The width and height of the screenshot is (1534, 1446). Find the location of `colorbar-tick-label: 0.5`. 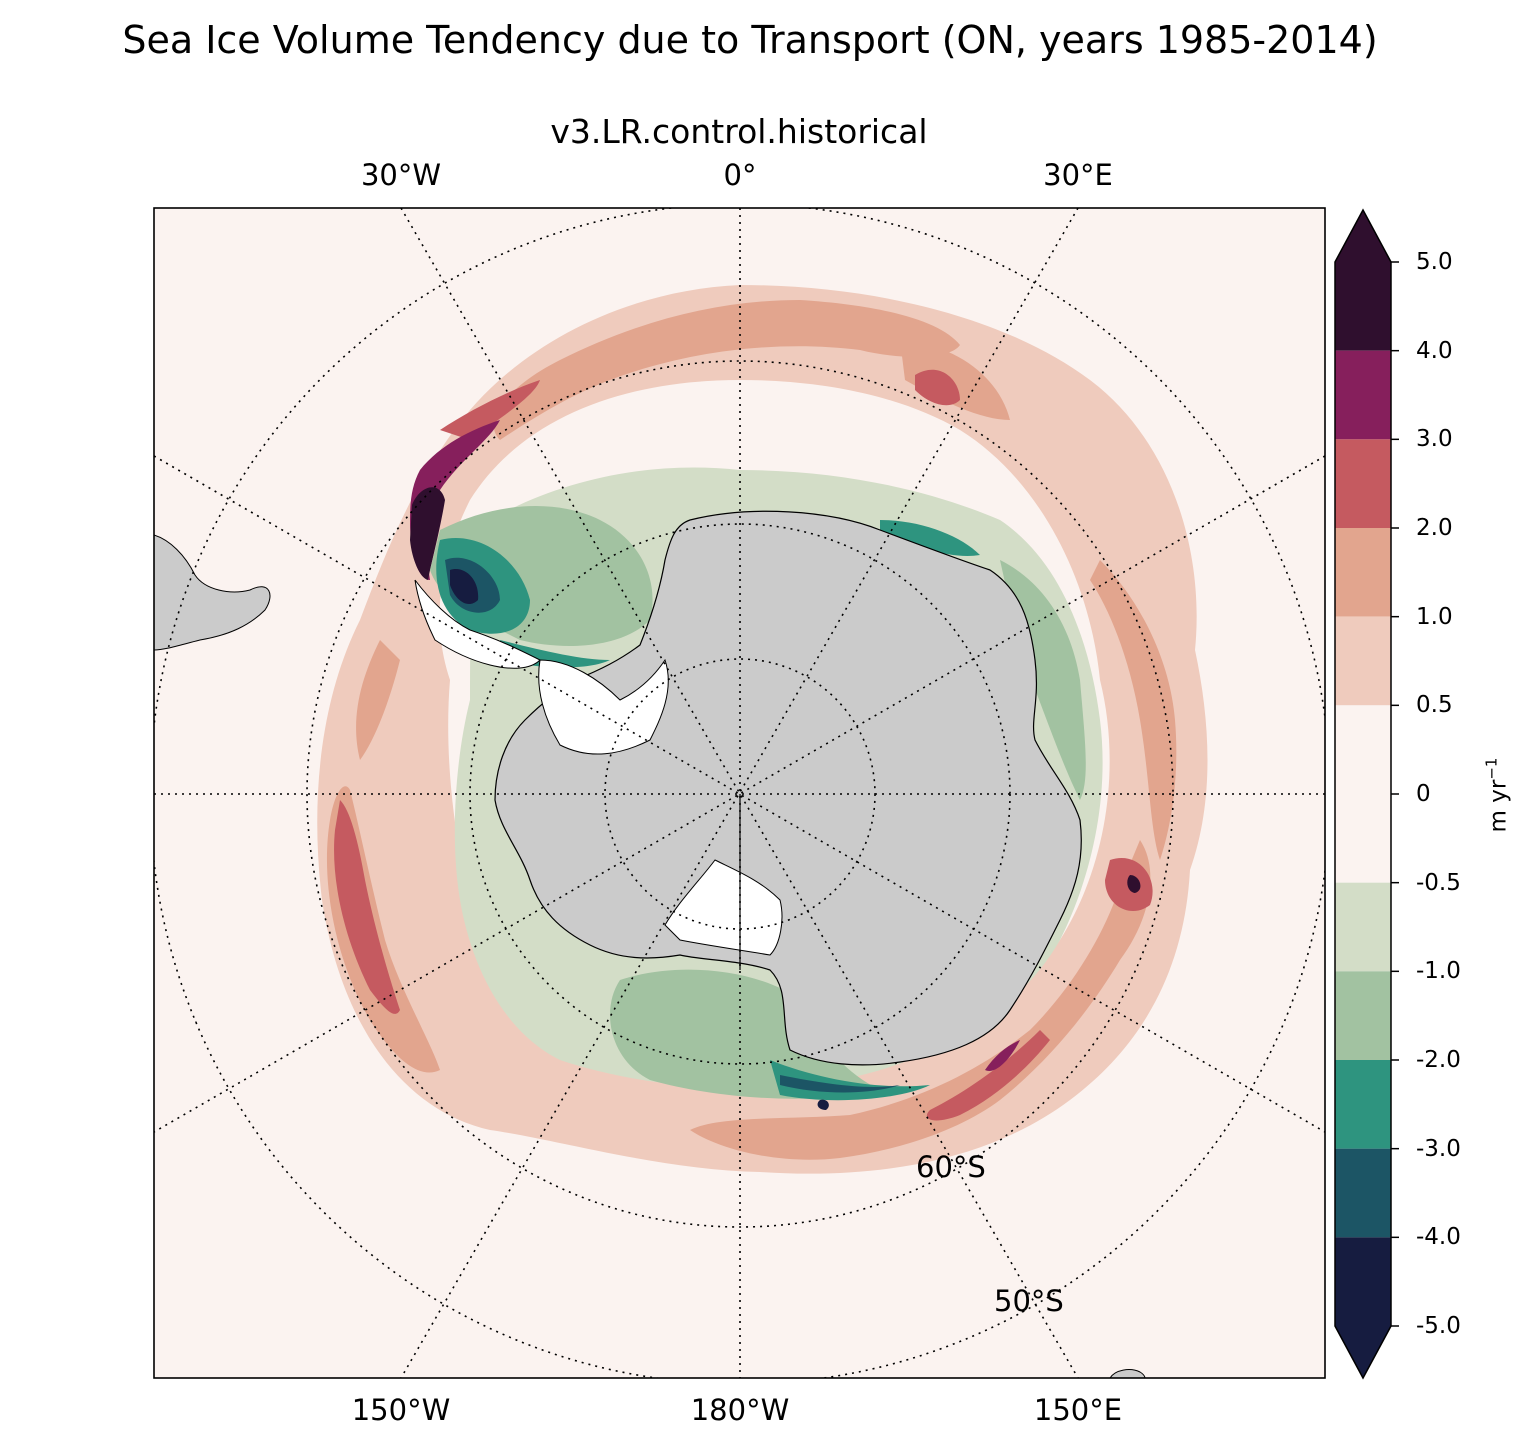

colorbar-tick-label: 0.5 is located at coordinates (1434, 705).